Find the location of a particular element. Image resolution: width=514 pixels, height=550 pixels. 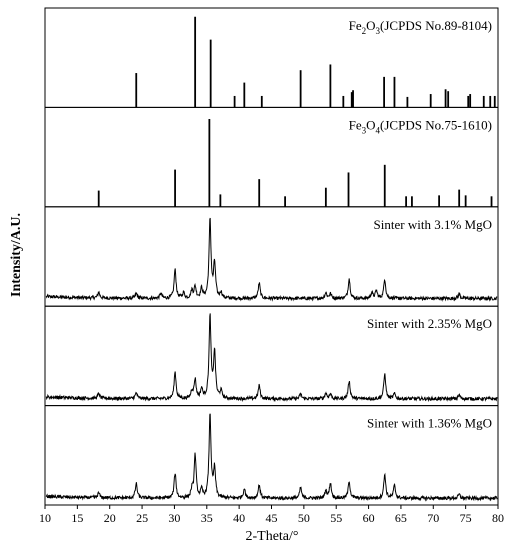

panel-label: Fe2O3(JCPDS No.89-8104) is located at coordinates (420, 27).